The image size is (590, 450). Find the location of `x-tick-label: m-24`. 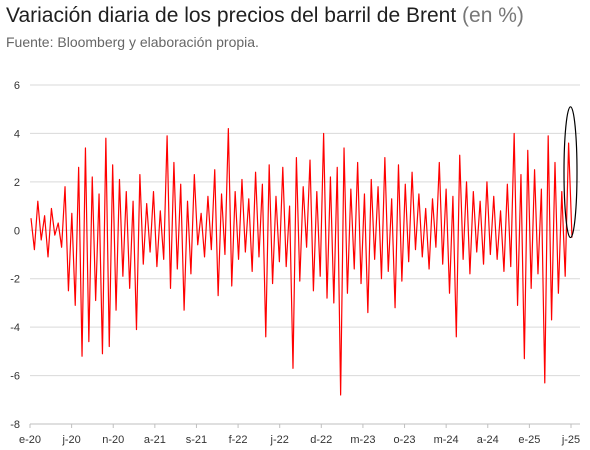

x-tick-label: m-24 is located at coordinates (446, 440).